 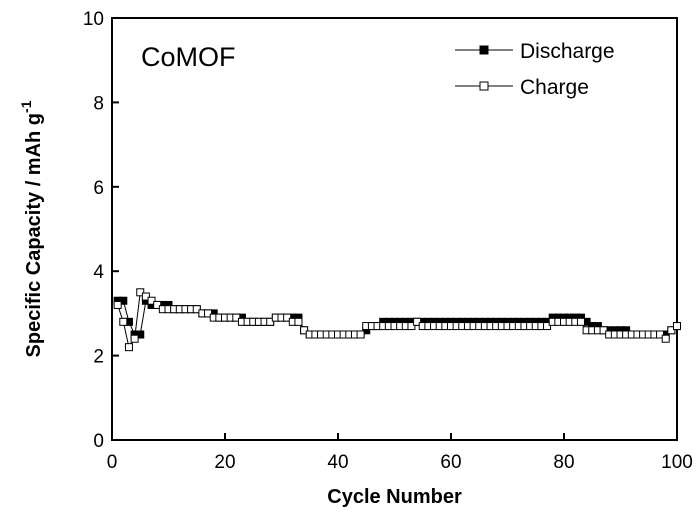 I want to click on x-tick-label: 20, so click(x=224, y=462).